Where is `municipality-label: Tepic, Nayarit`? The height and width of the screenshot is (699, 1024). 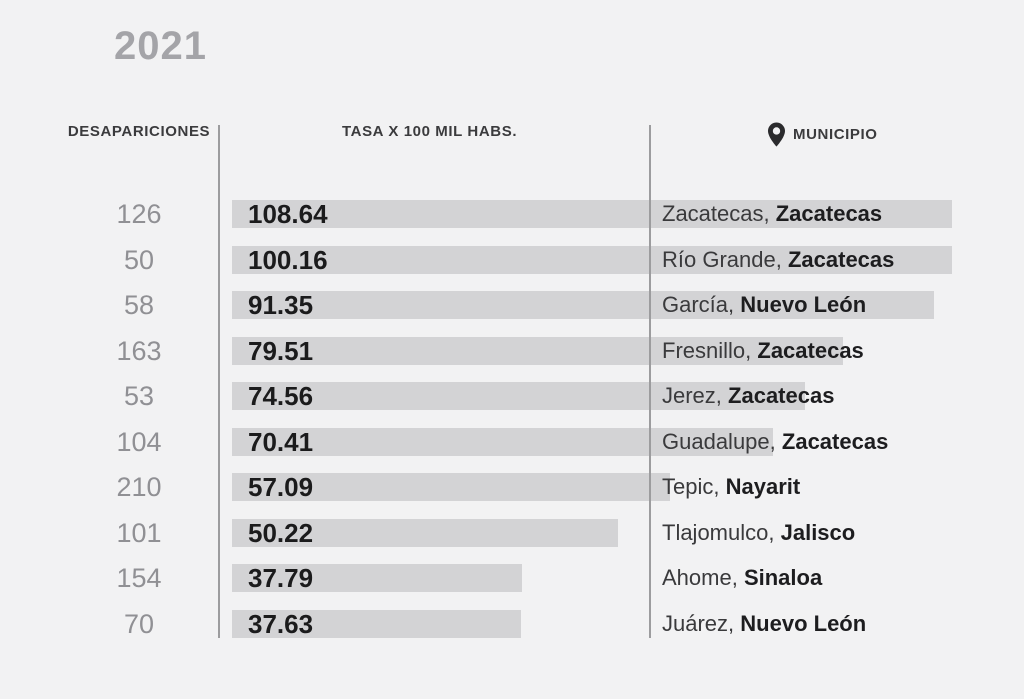 municipality-label: Tepic, Nayarit is located at coordinates (731, 487).